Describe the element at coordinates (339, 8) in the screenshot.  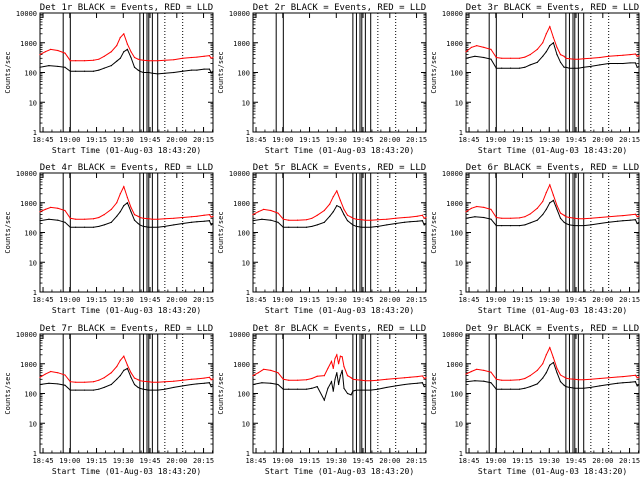
I see `panel-title: Det 2r BLACK = Events, RED = LLD` at that location.